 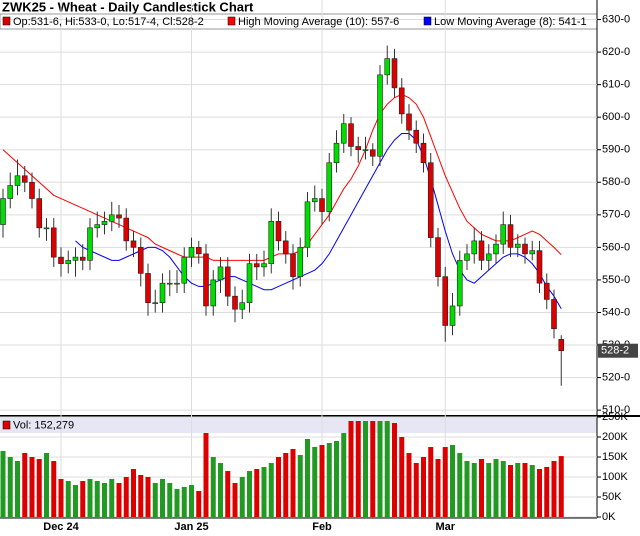 I want to click on chart-title: ZWK25 - Wheat - Daily Candlestick Chart, so click(x=128, y=7).